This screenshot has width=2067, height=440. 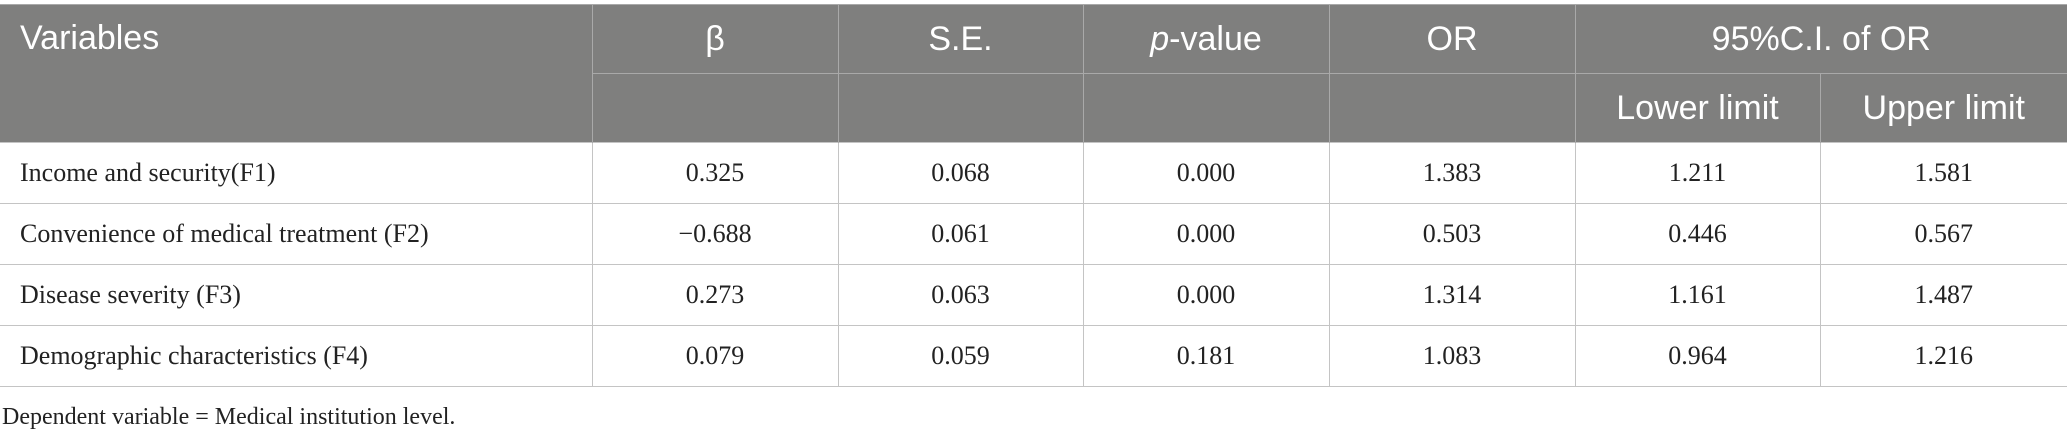 What do you see at coordinates (1943, 108) in the screenshot?
I see `header-cell: Upper limit` at bounding box center [1943, 108].